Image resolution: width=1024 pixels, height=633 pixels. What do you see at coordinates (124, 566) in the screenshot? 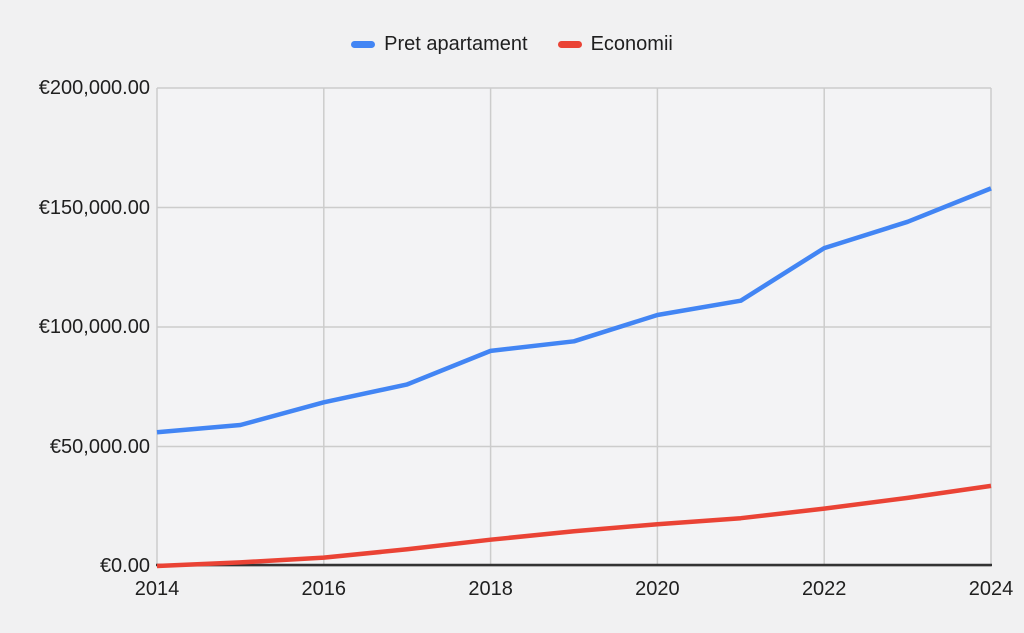
I see `y-tick-label: €0.00` at bounding box center [124, 566].